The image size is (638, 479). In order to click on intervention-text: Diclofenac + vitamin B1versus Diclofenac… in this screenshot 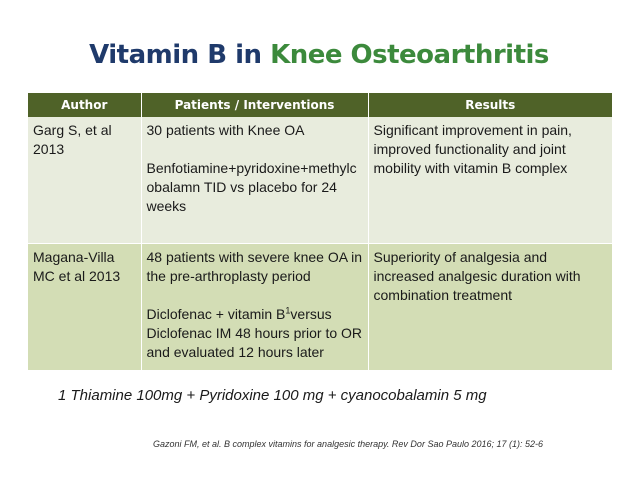, I will do `click(254, 332)`.